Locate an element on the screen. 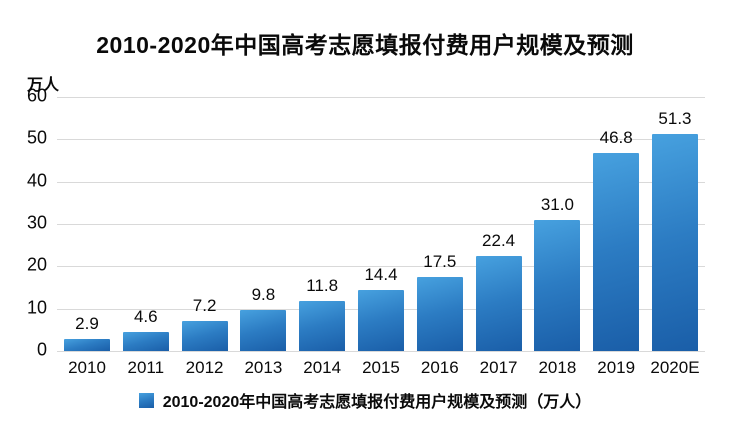  bar-column-2017: 22.4 2017 is located at coordinates (498, 237).